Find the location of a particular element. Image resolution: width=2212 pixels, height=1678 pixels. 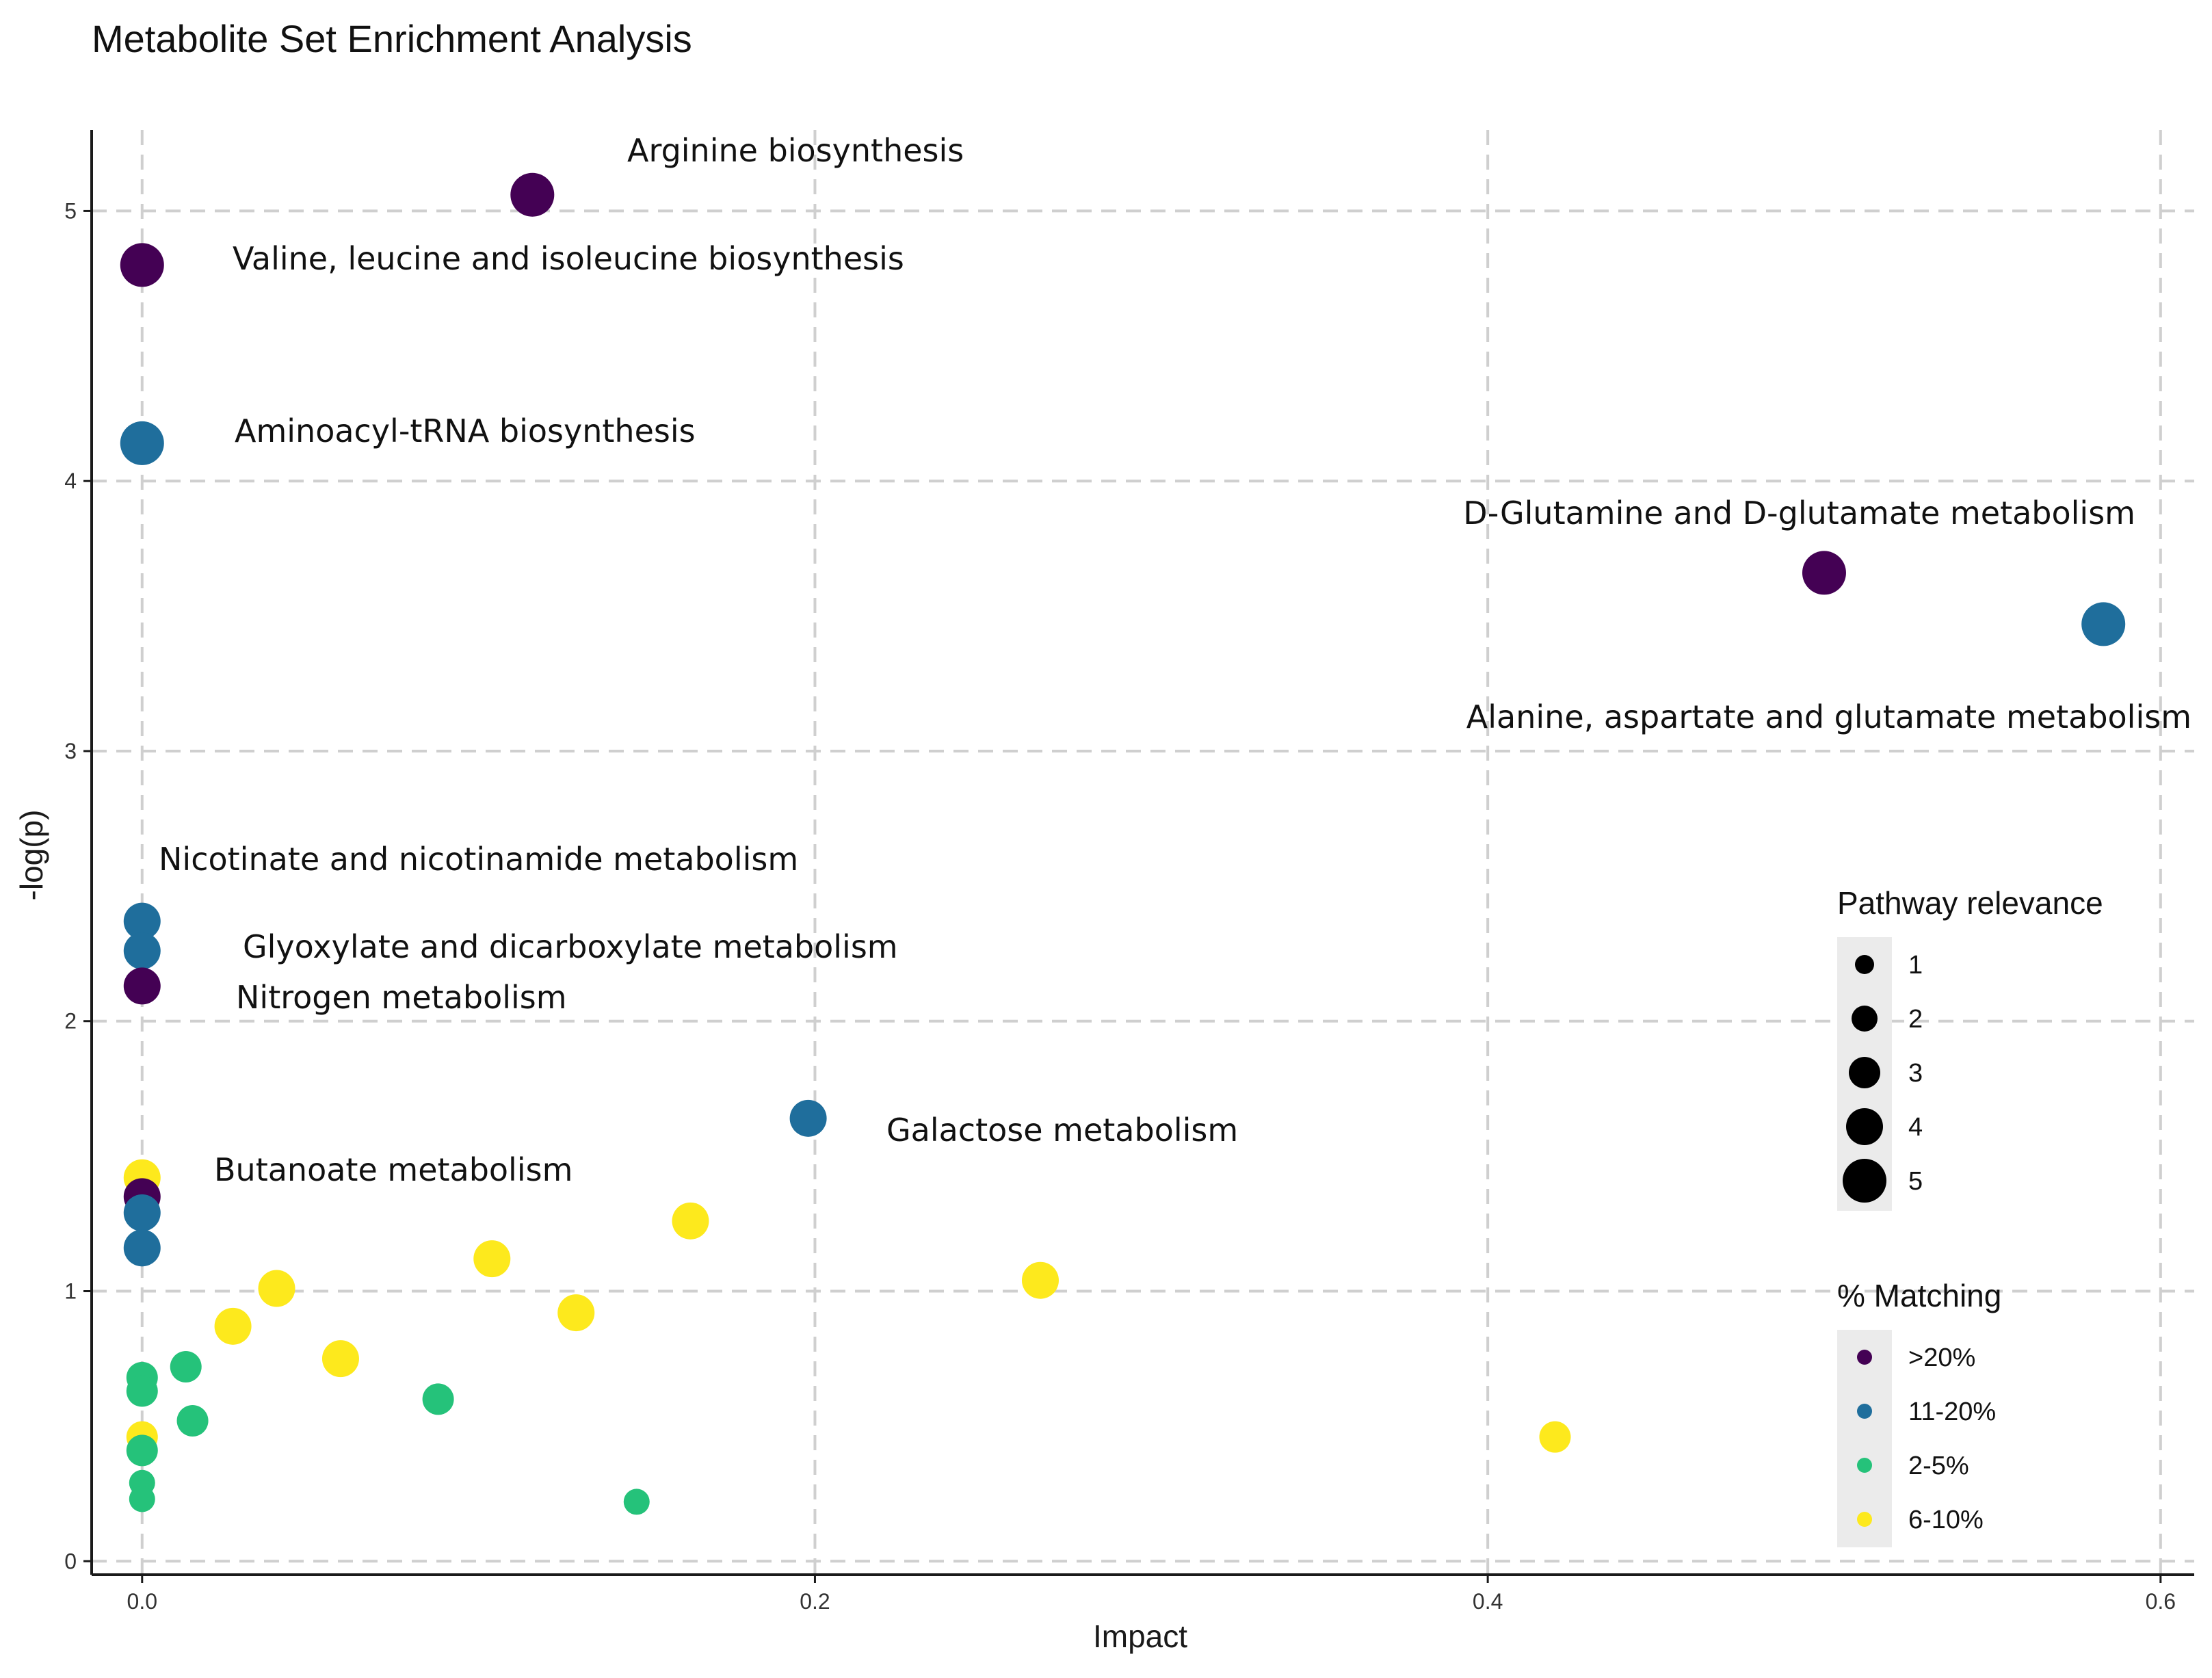

point-label: D-Glutamine and D-glutamate metabolism is located at coordinates (1799, 513).